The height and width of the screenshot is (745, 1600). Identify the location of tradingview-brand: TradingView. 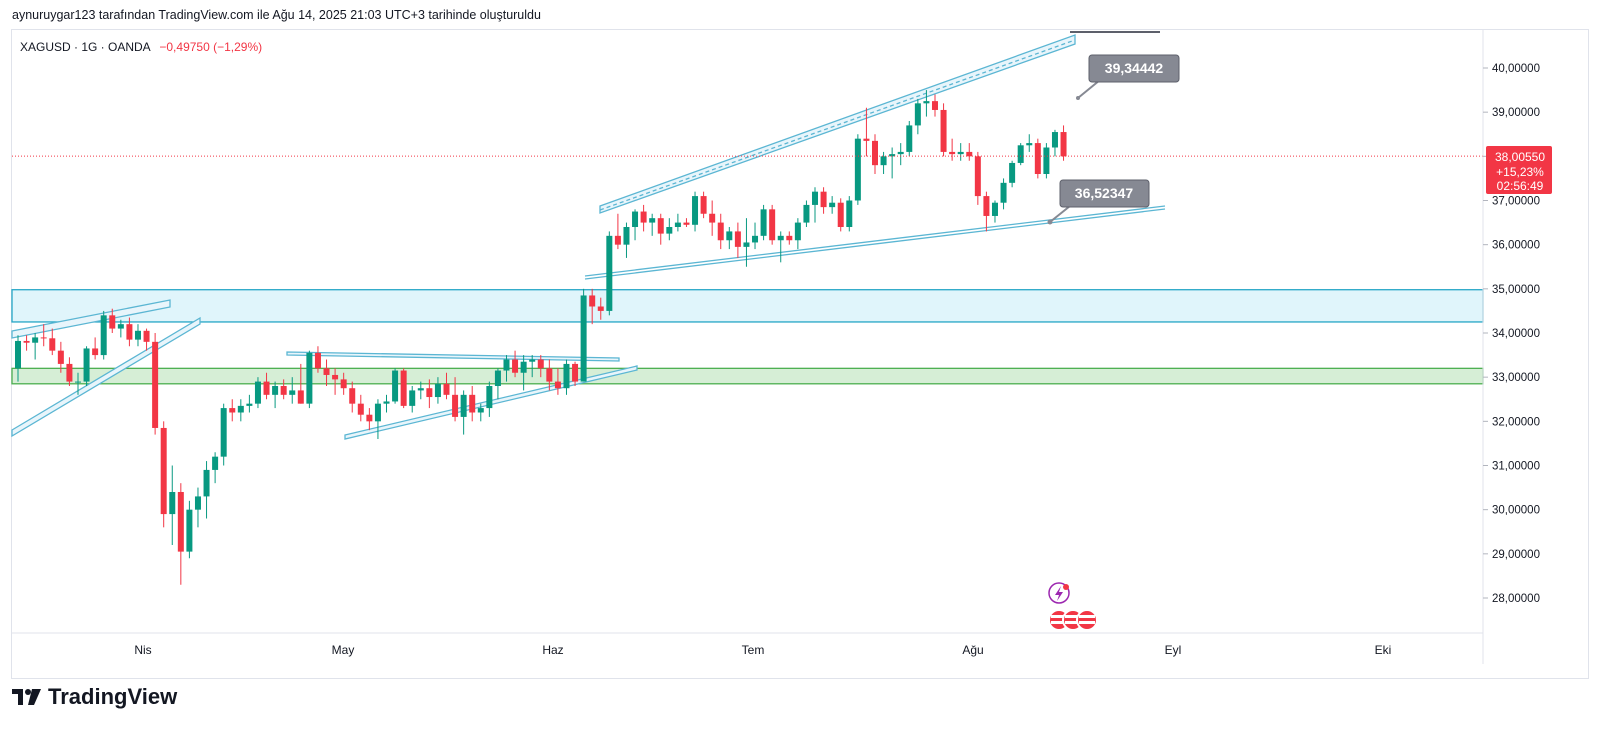
(94, 697).